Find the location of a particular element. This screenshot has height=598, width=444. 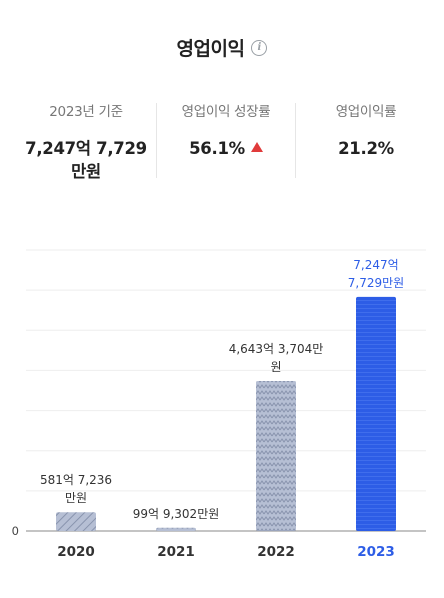

bar-2022 is located at coordinates (276, 456).